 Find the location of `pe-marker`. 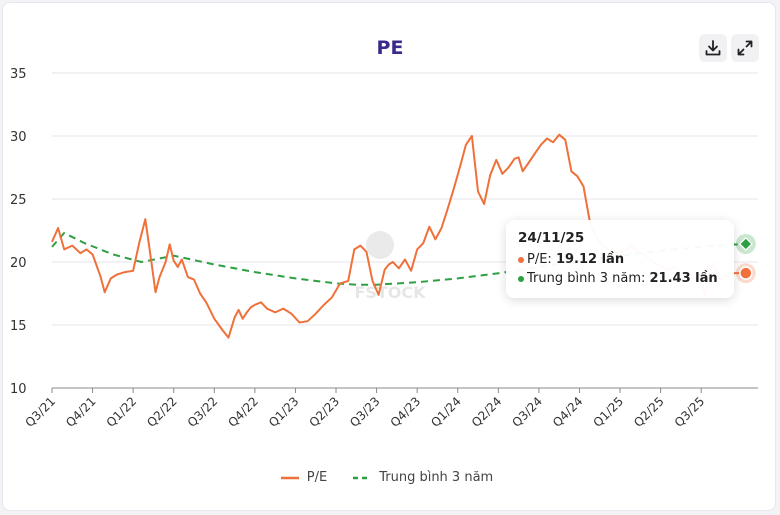

pe-marker is located at coordinates (746, 273).